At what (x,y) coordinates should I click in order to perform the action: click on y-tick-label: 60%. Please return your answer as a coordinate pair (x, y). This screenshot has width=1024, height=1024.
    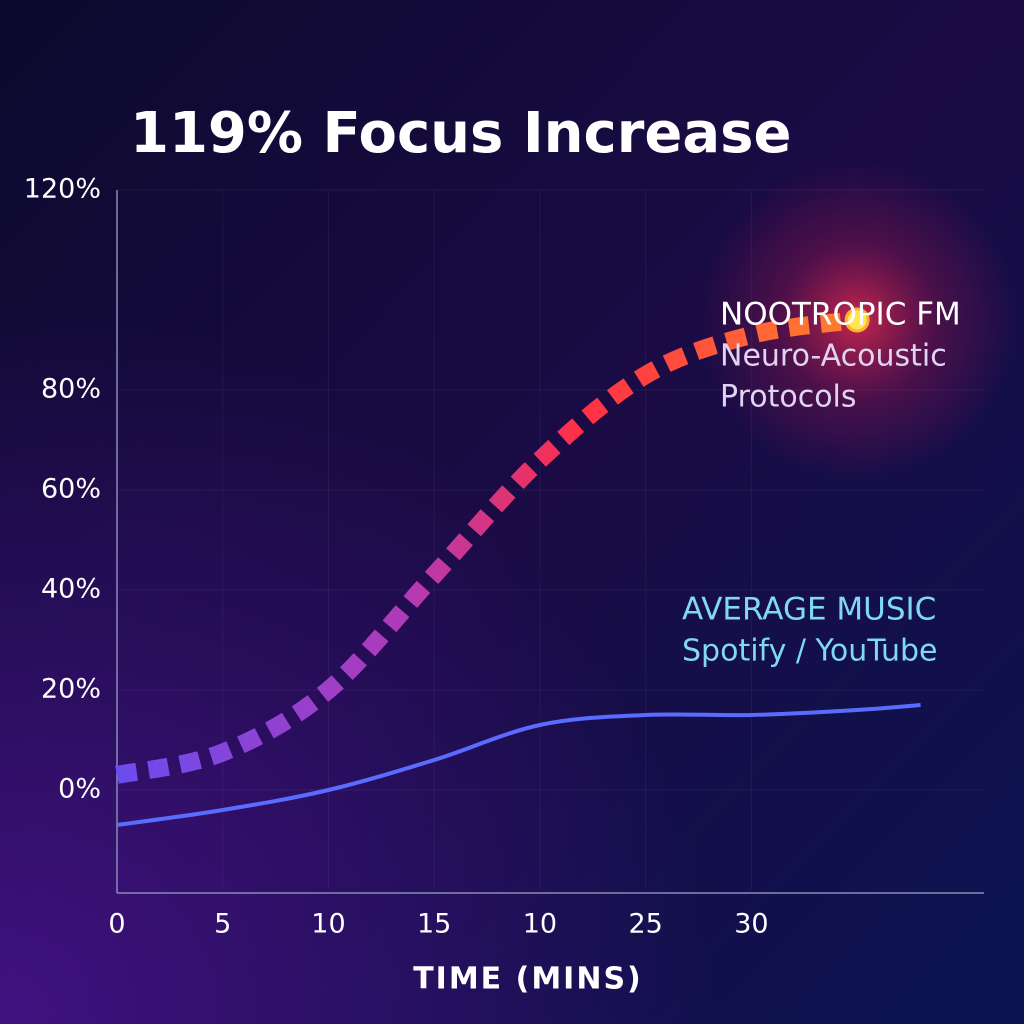
    Looking at the image, I should click on (71, 489).